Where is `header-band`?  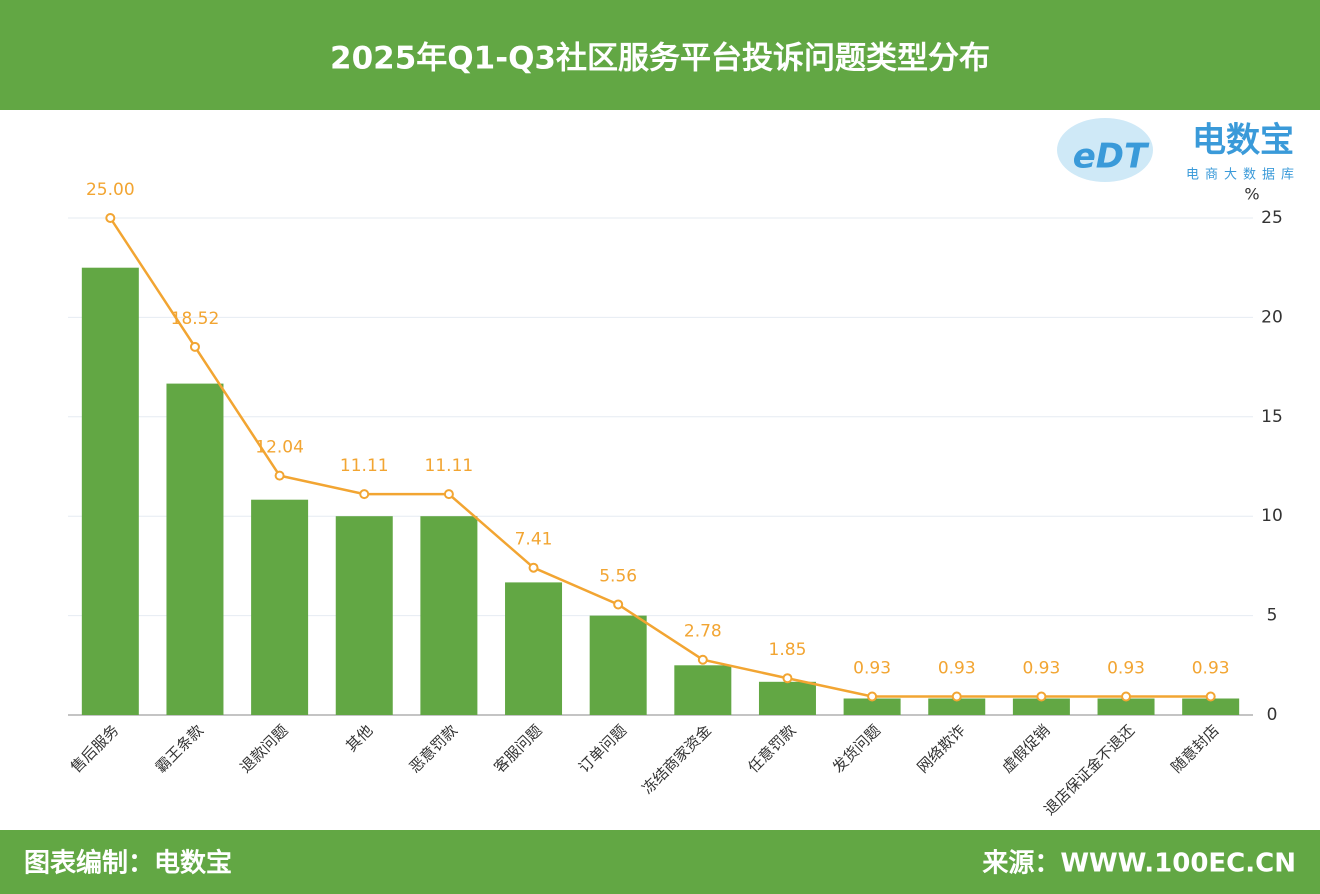
header-band is located at coordinates (660, 55).